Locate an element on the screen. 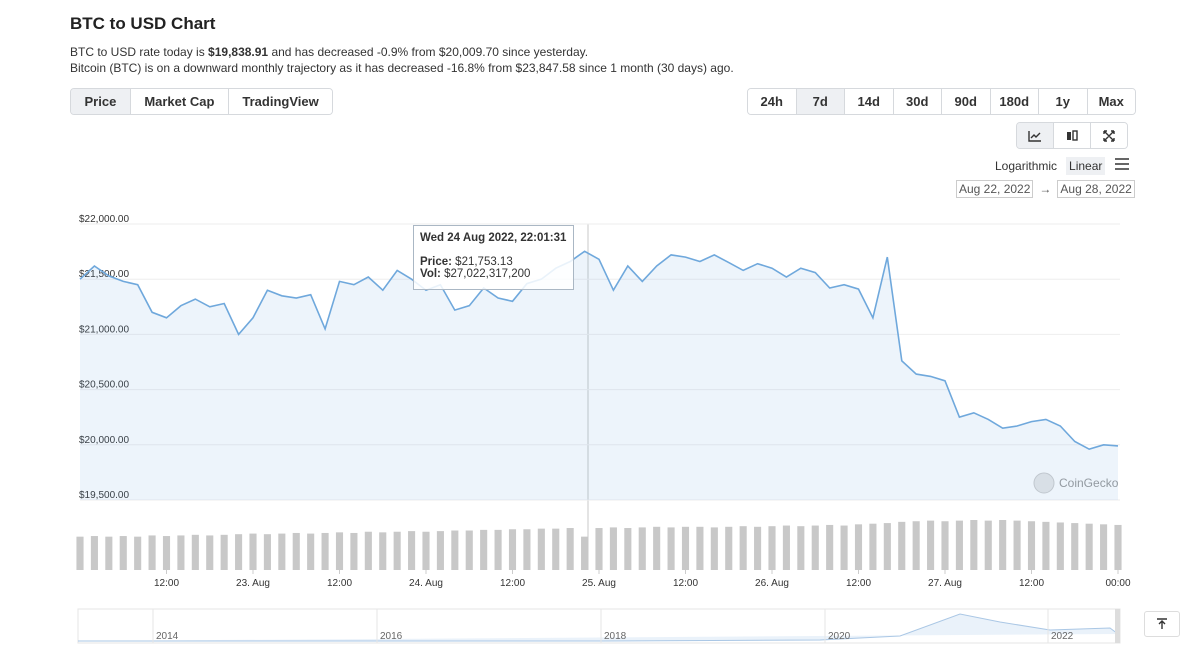 This screenshot has height=656, width=1200. ranges: 24h 7d 14d 30d 90d 180d 1y Max is located at coordinates (941, 101).